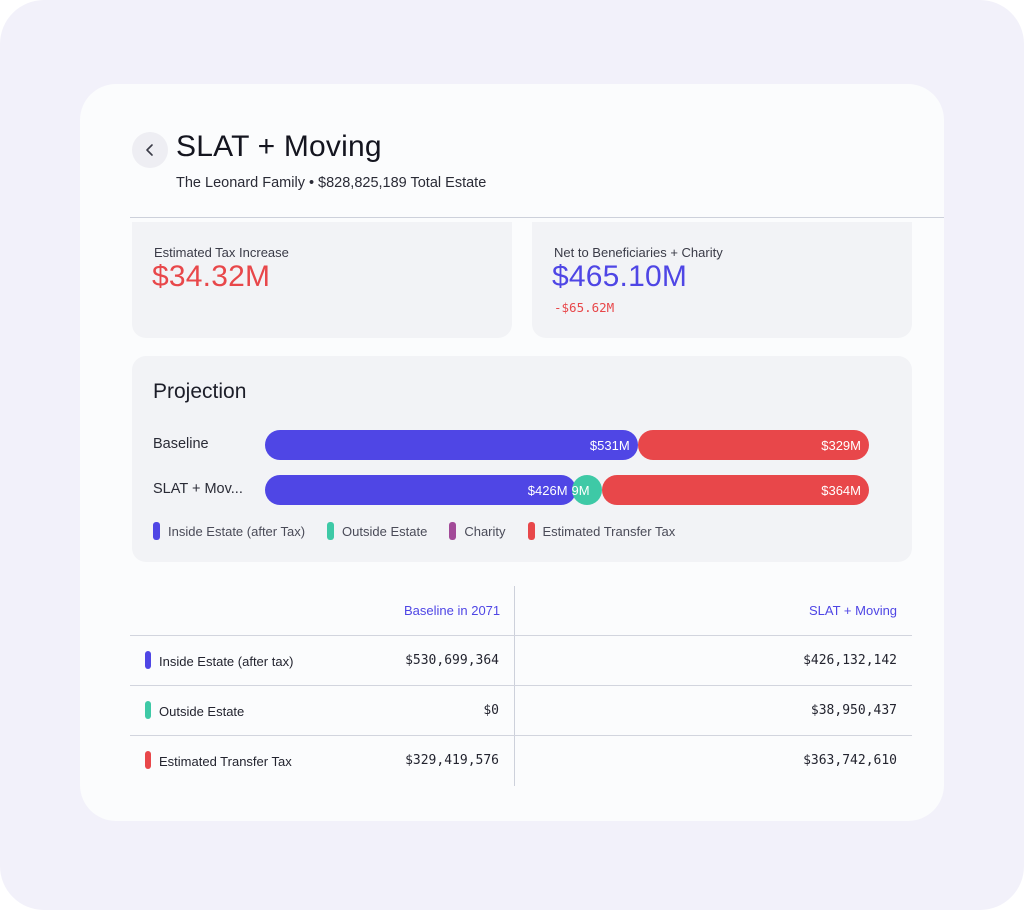  What do you see at coordinates (225, 761) in the screenshot?
I see `row-label: Estimated Transfer Tax` at bounding box center [225, 761].